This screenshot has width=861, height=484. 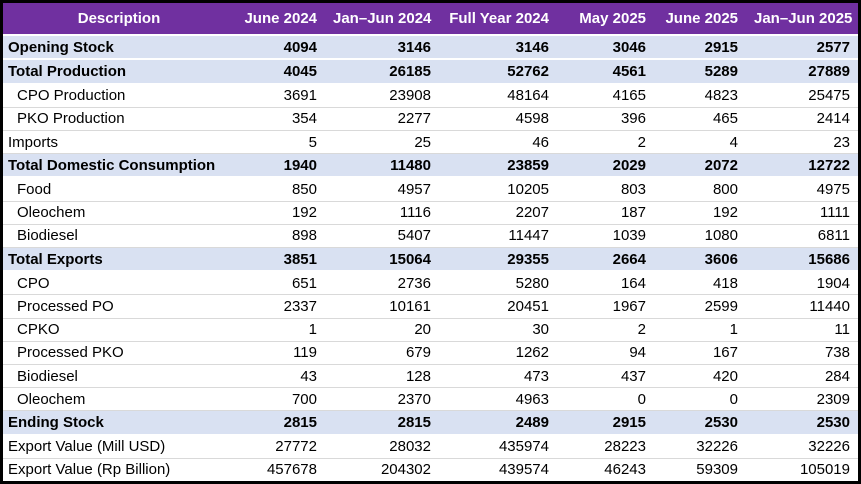 What do you see at coordinates (498, 353) in the screenshot?
I see `value-cell: 1262` at bounding box center [498, 353].